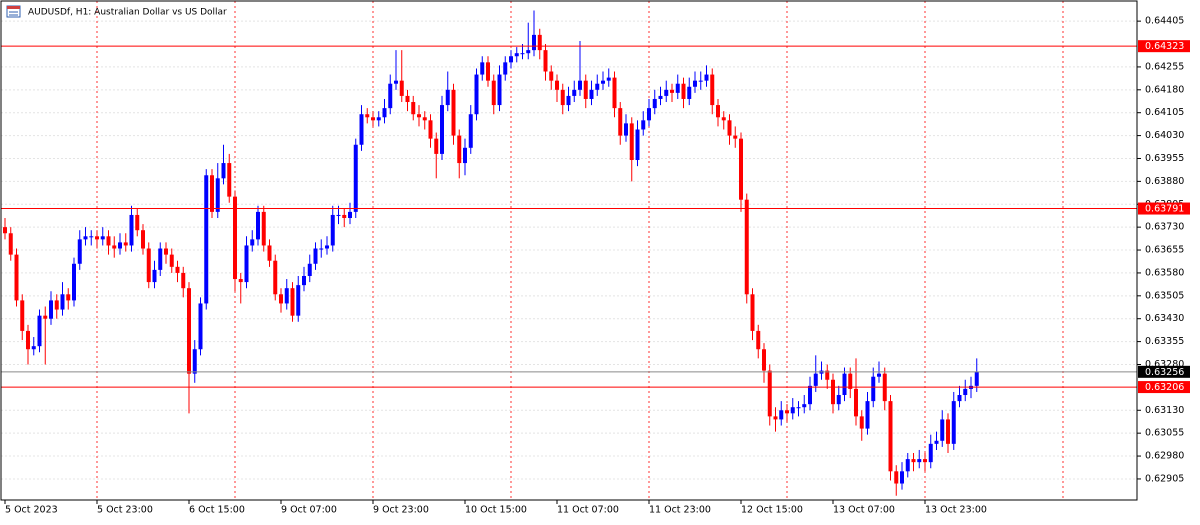  I want to click on price-label: 0.64323, so click(1164, 46).